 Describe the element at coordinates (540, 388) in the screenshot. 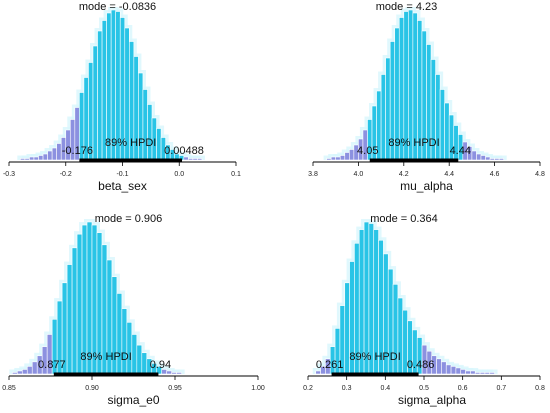

I see `x-tick-label: 0.8` at that location.